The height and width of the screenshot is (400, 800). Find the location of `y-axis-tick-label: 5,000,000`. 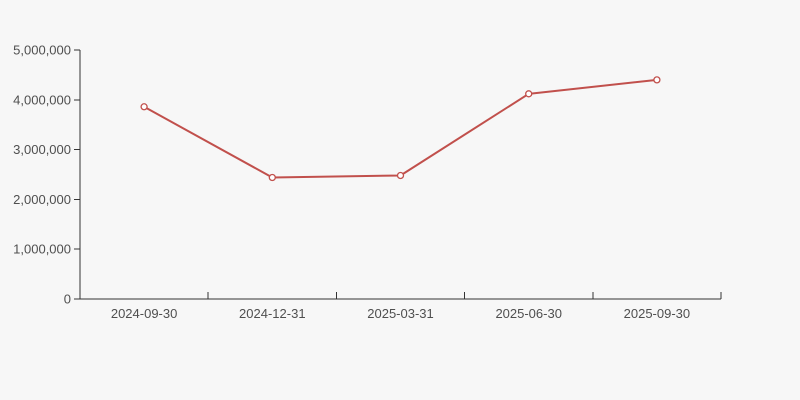

y-axis-tick-label: 5,000,000 is located at coordinates (42, 50).